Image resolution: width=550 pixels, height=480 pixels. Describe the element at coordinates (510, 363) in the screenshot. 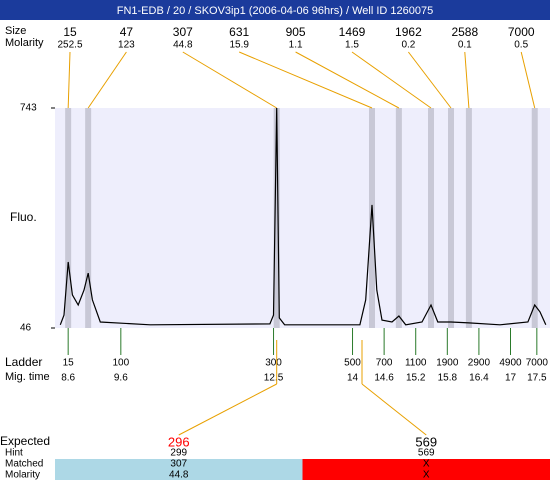

I see `ladder-size: 4900` at that location.